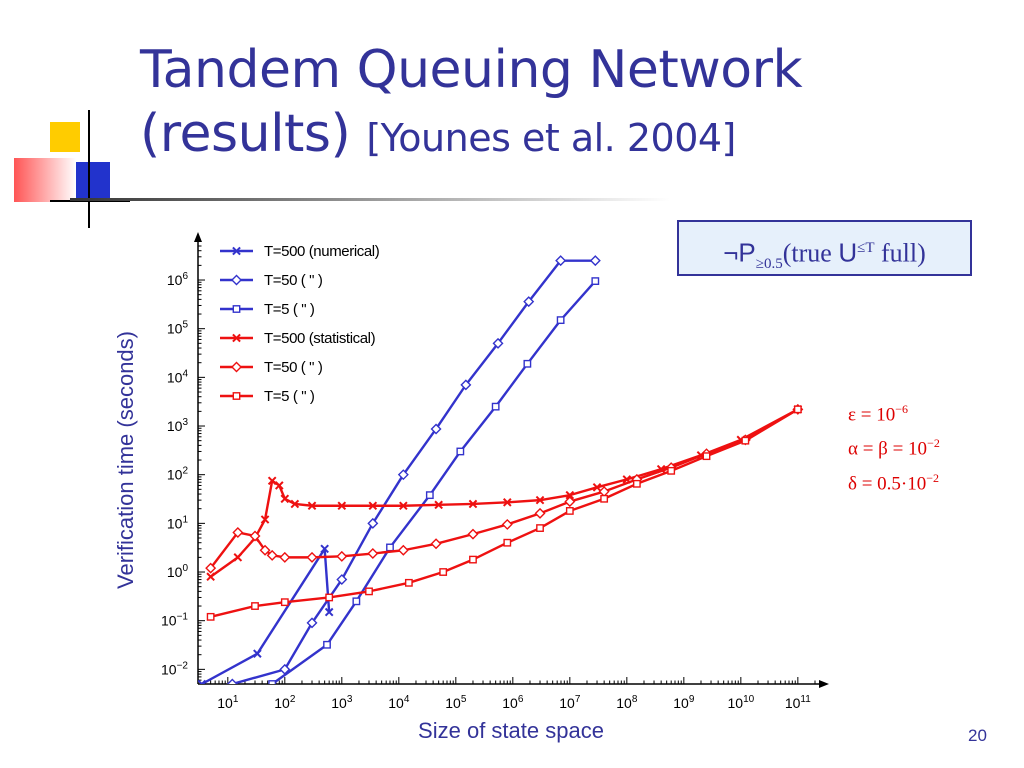 This screenshot has width=1024, height=768. Describe the element at coordinates (178, 474) in the screenshot. I see `y-tick-label: 10²` at that location.